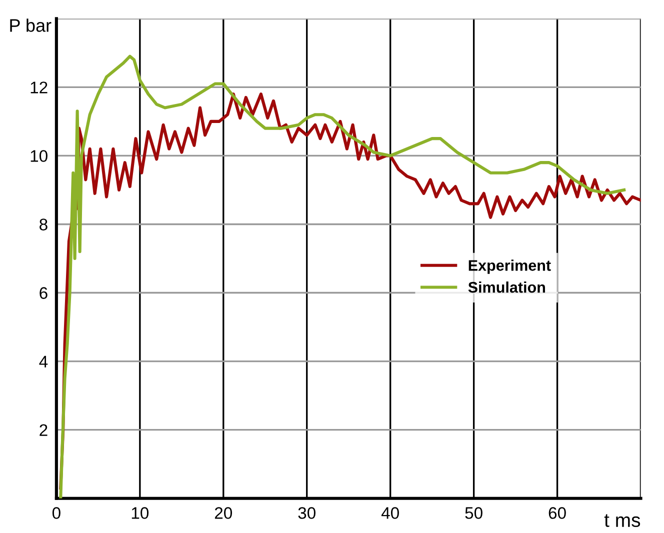  I want to click on y-axis-title: P bar, so click(31, 25).